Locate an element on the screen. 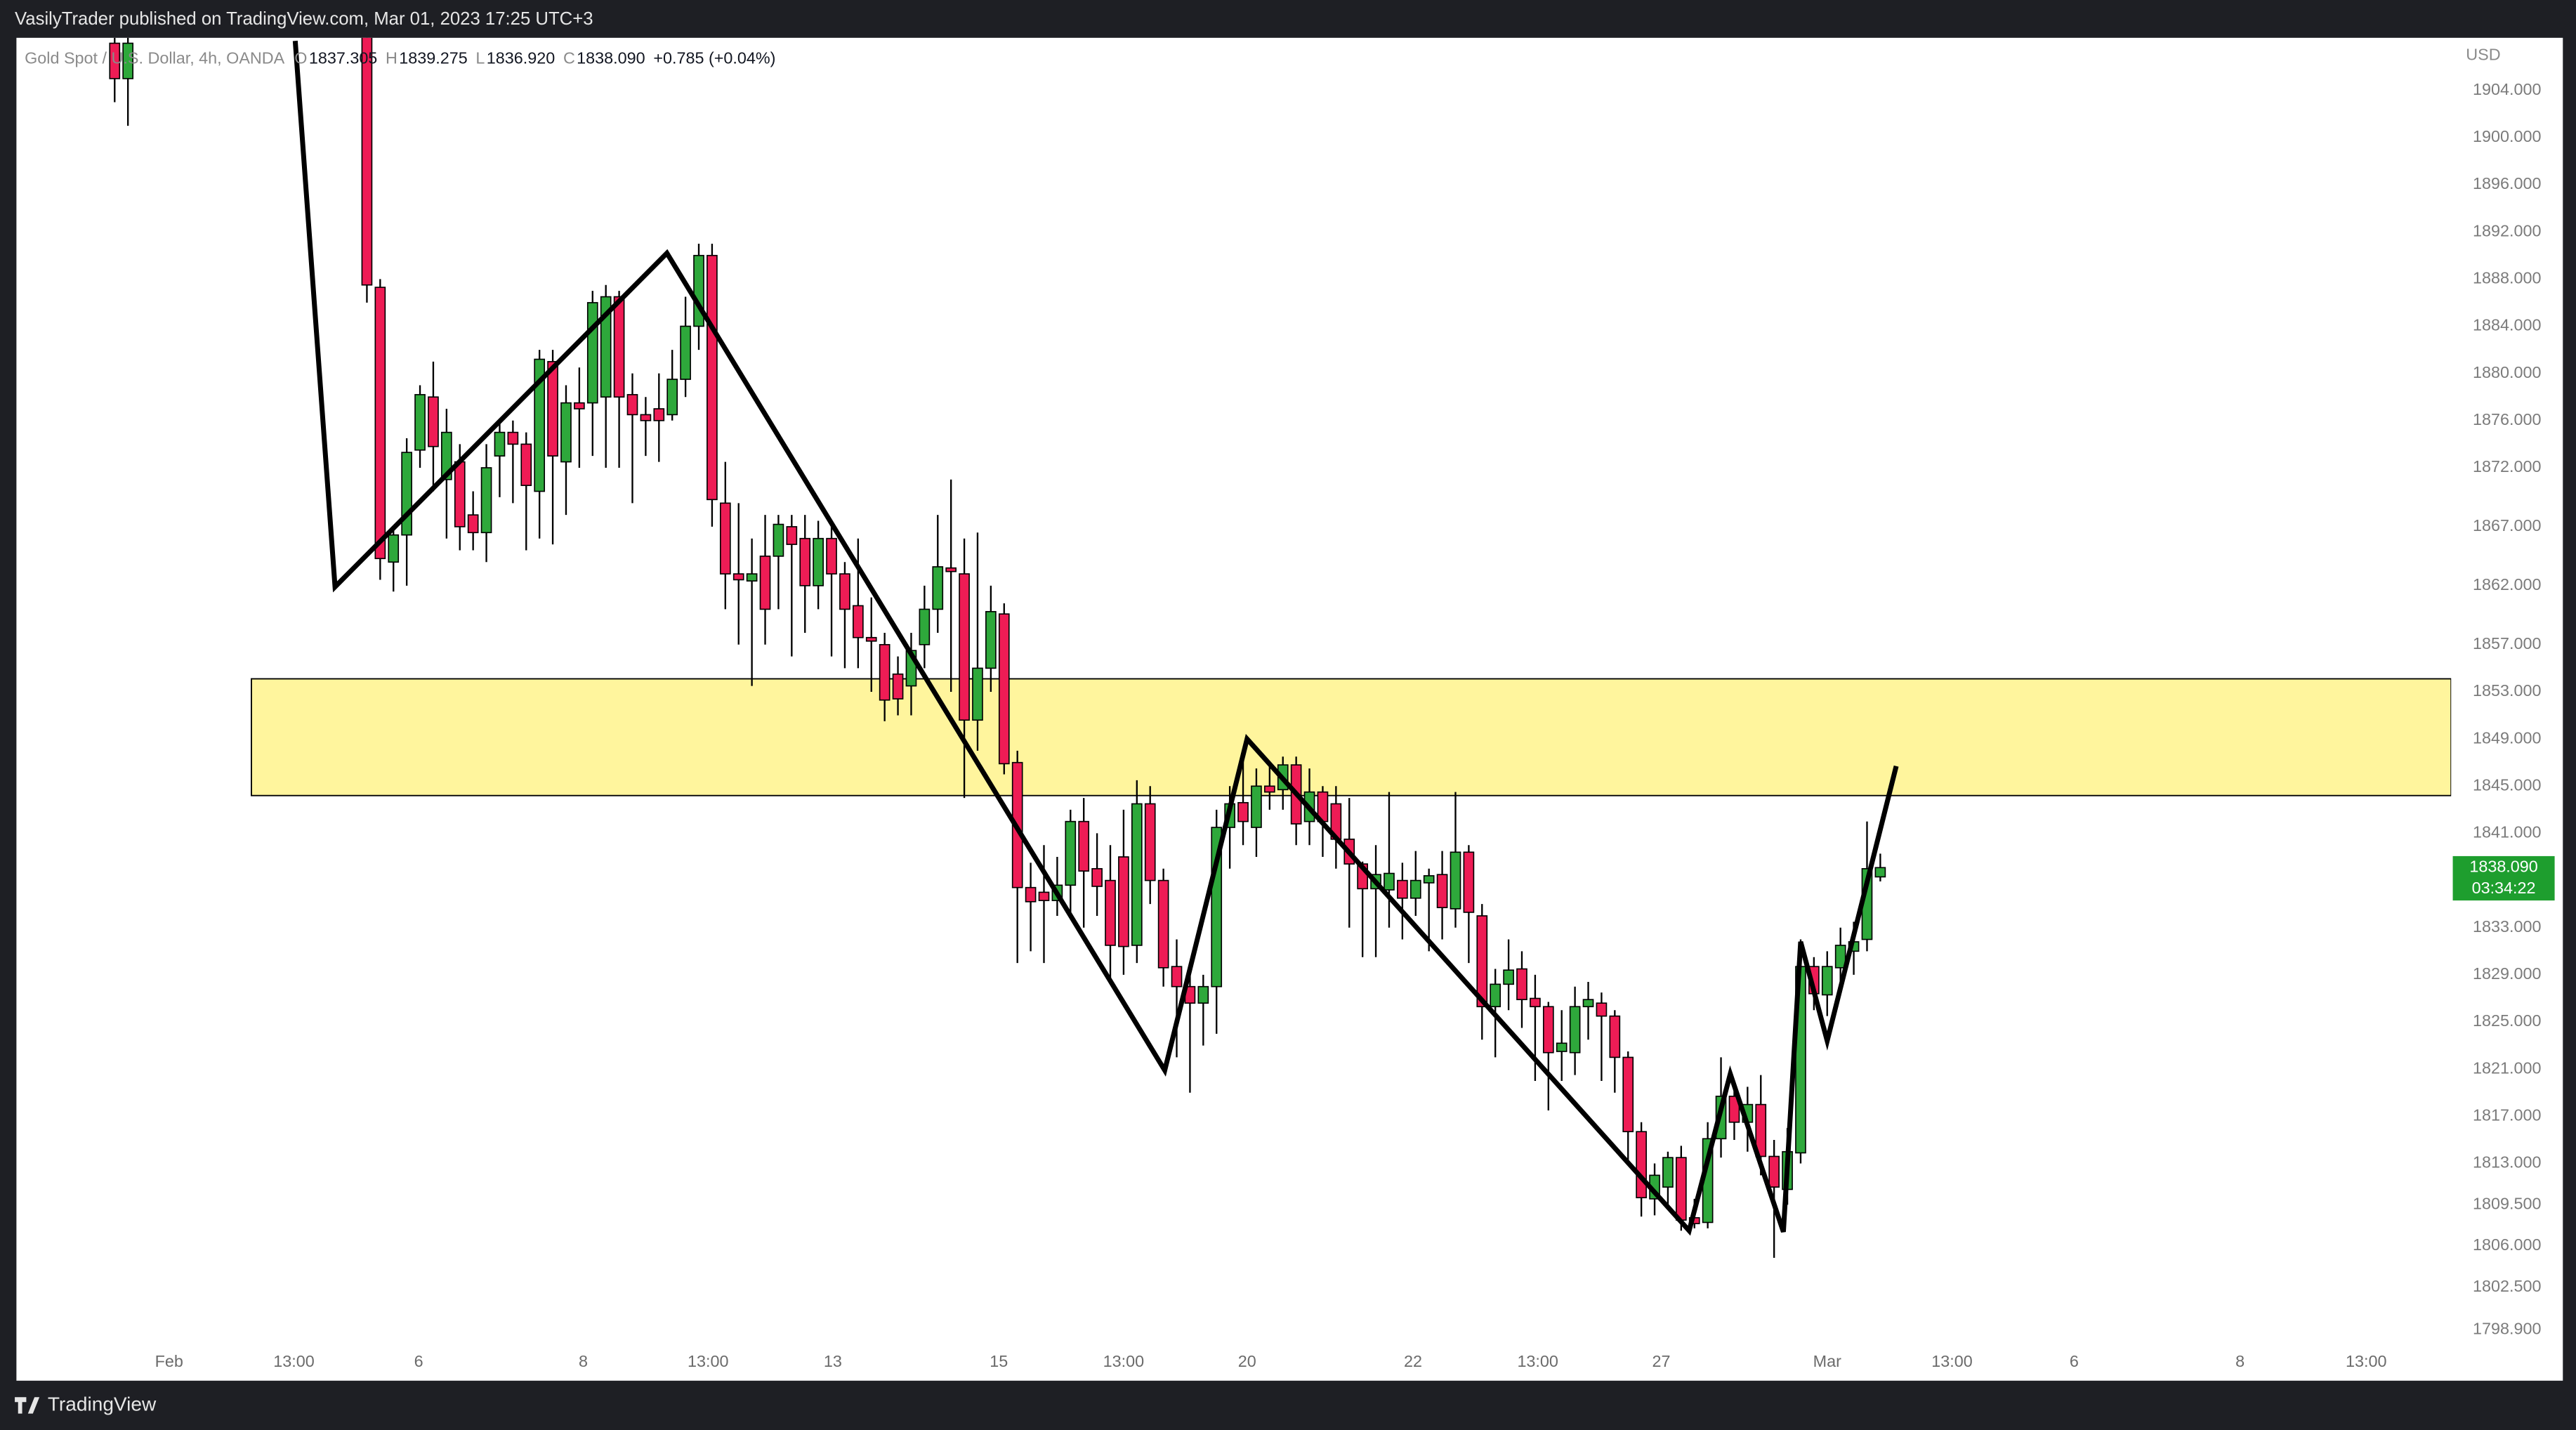 This screenshot has height=1430, width=2576. y-tick-label: 1798.900 is located at coordinates (2507, 1328).